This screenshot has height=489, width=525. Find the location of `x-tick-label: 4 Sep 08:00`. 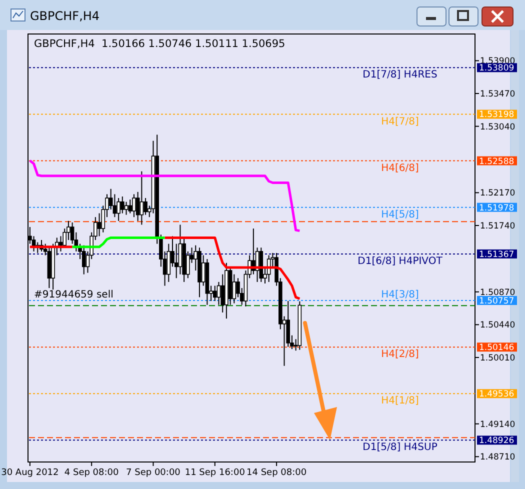

x-tick-label: 4 Sep 08:00 is located at coordinates (92, 473).